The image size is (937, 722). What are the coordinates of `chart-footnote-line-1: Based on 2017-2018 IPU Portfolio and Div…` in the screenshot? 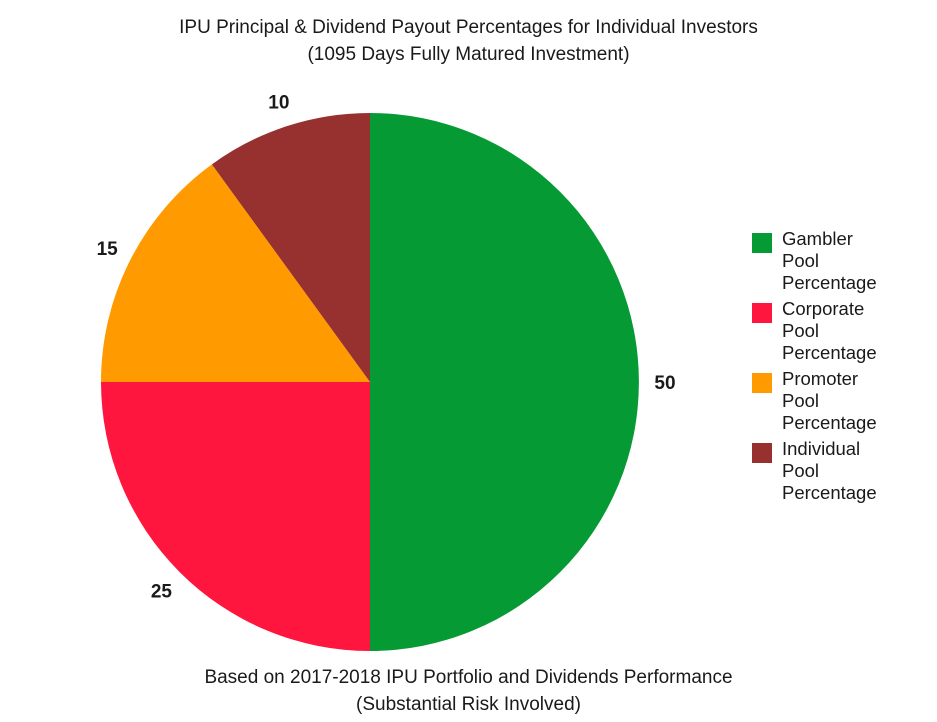 It's located at (468, 677).